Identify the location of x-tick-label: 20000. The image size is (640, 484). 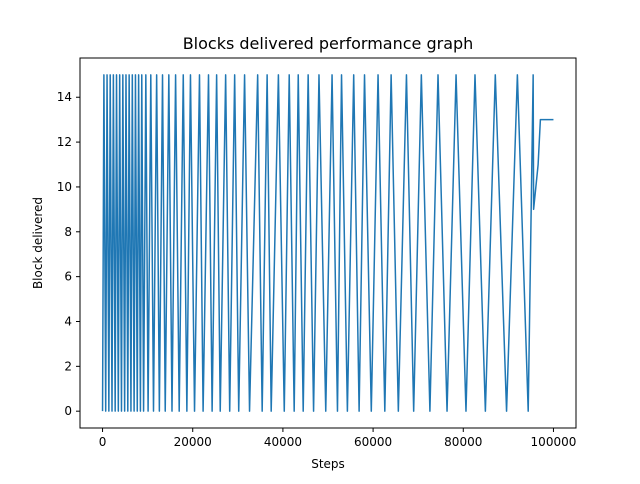
(193, 442).